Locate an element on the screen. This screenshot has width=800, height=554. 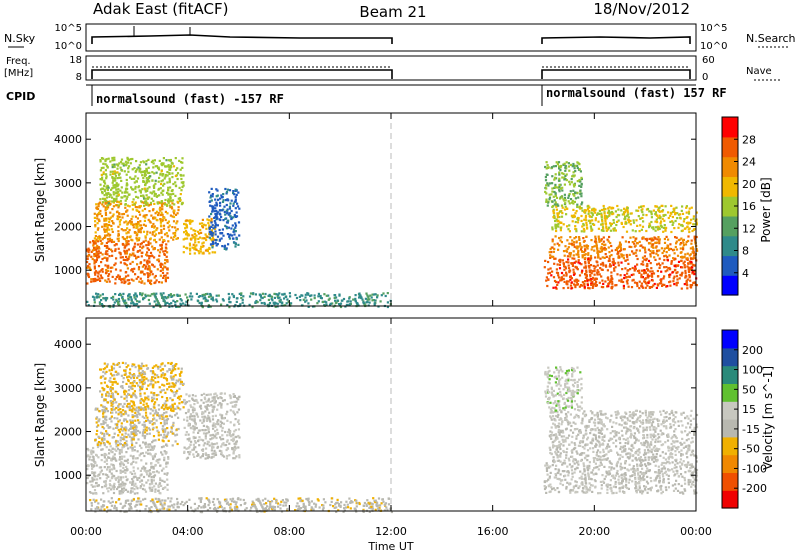
y-tick-label: 4000 is located at coordinates (68, 139).